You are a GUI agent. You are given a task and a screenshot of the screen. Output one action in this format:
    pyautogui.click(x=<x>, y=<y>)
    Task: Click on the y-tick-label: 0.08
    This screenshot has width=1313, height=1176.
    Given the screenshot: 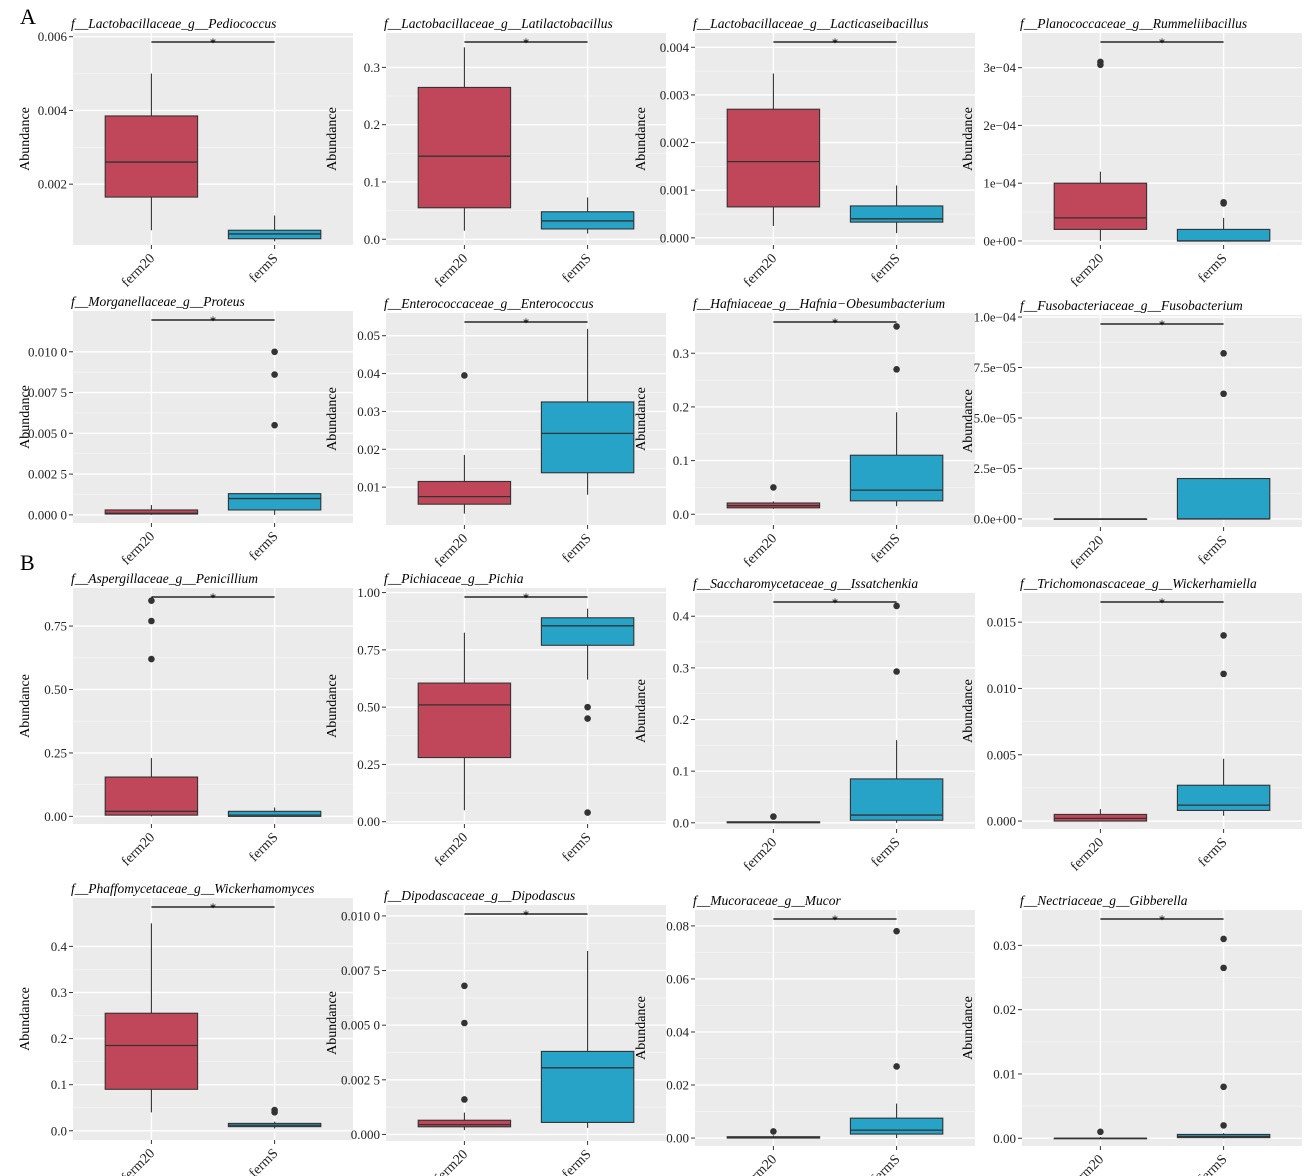 What is the action you would take?
    pyautogui.click(x=677, y=925)
    